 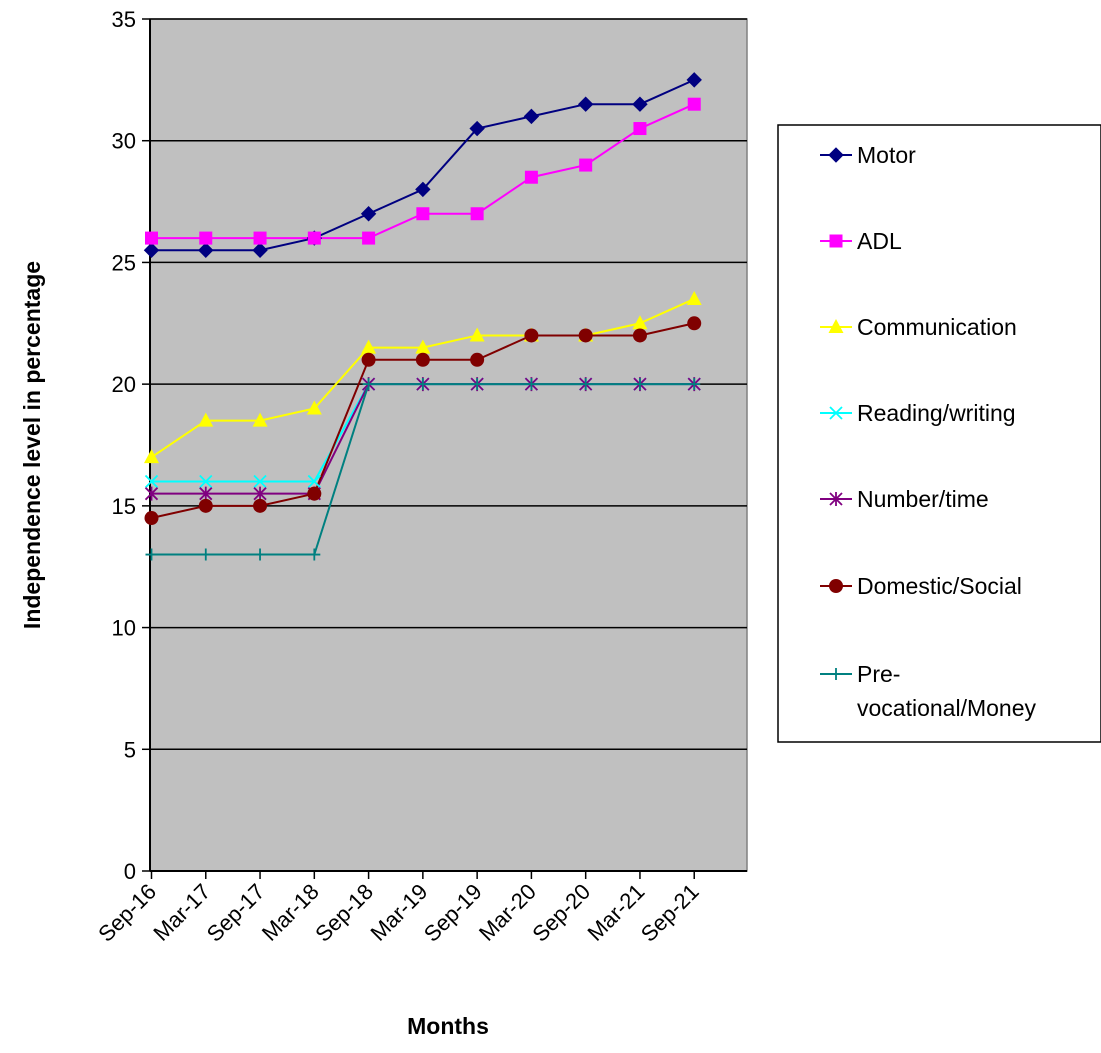 What do you see at coordinates (879, 241) in the screenshot?
I see `legend-label: ADL` at bounding box center [879, 241].